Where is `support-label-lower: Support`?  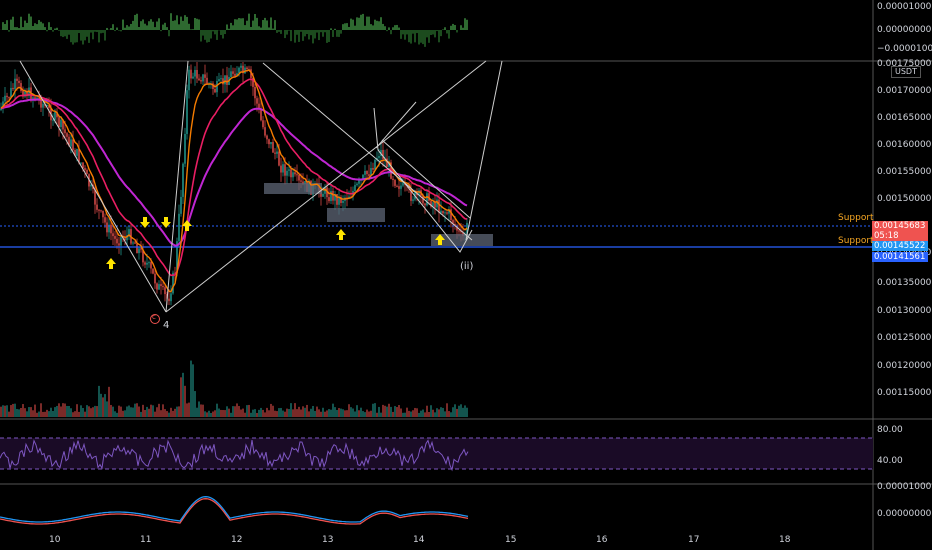 support-label-lower: Support is located at coordinates (856, 241).